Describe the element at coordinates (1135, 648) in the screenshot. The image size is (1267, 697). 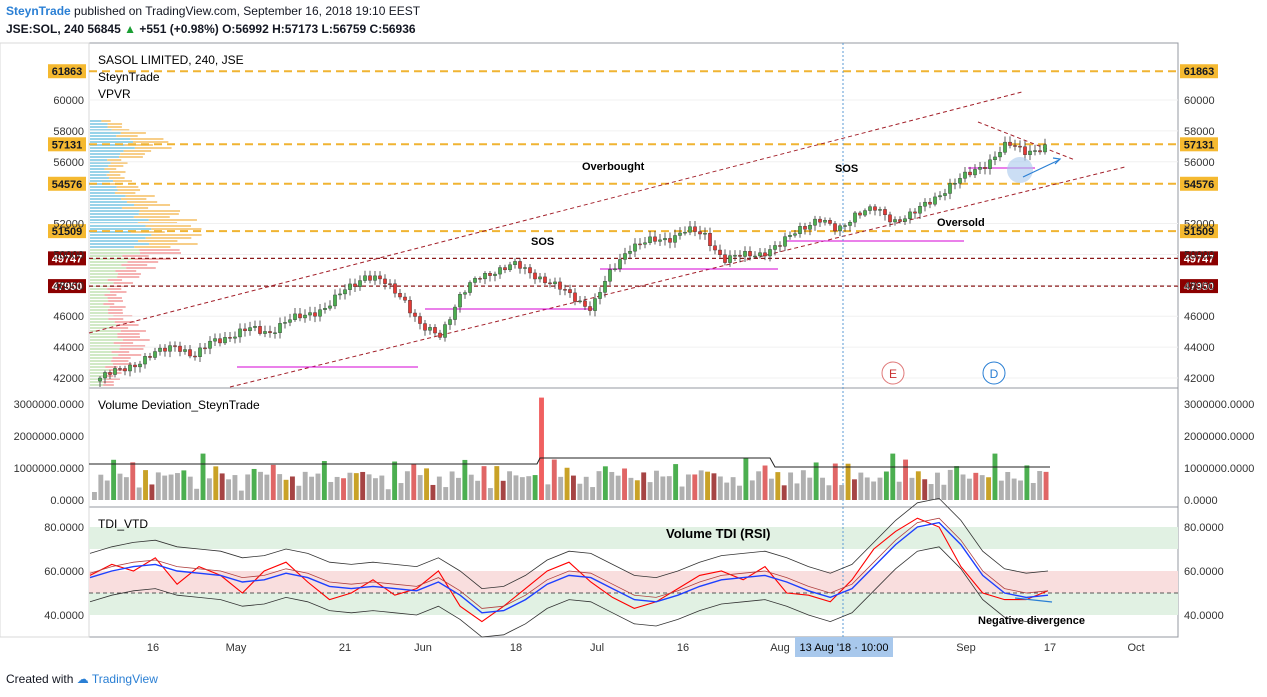
I see `time-tick-label: Oct` at that location.